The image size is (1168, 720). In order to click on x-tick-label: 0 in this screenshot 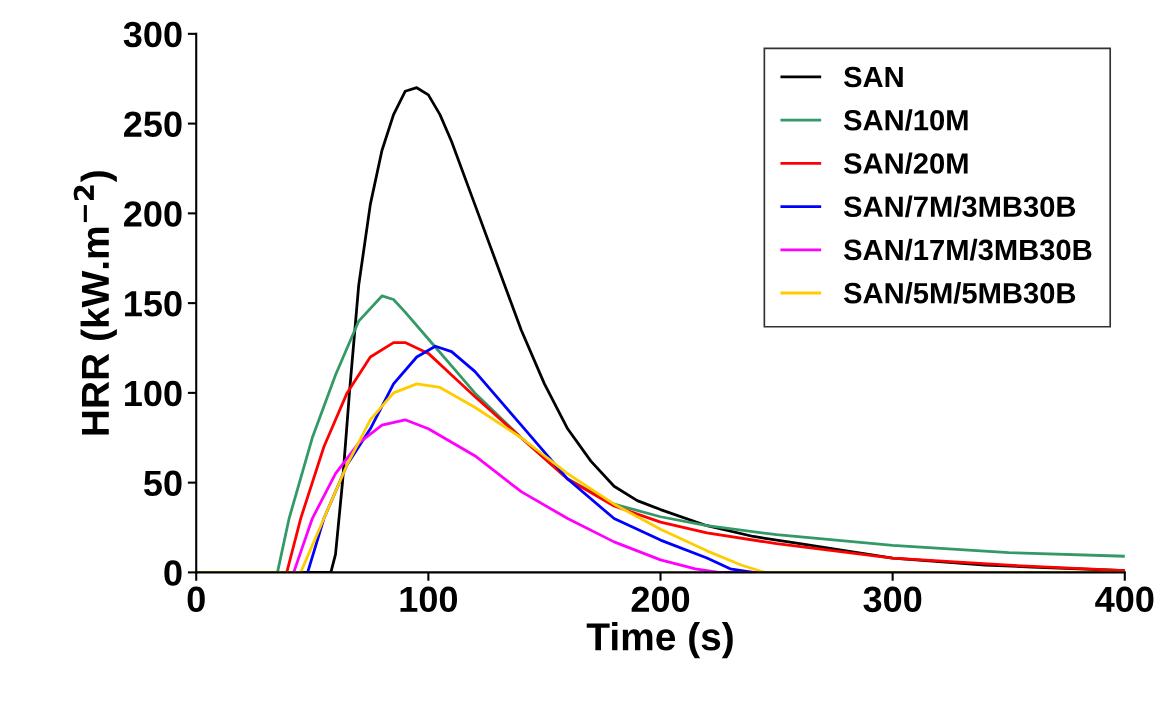, I will do `click(196, 599)`.